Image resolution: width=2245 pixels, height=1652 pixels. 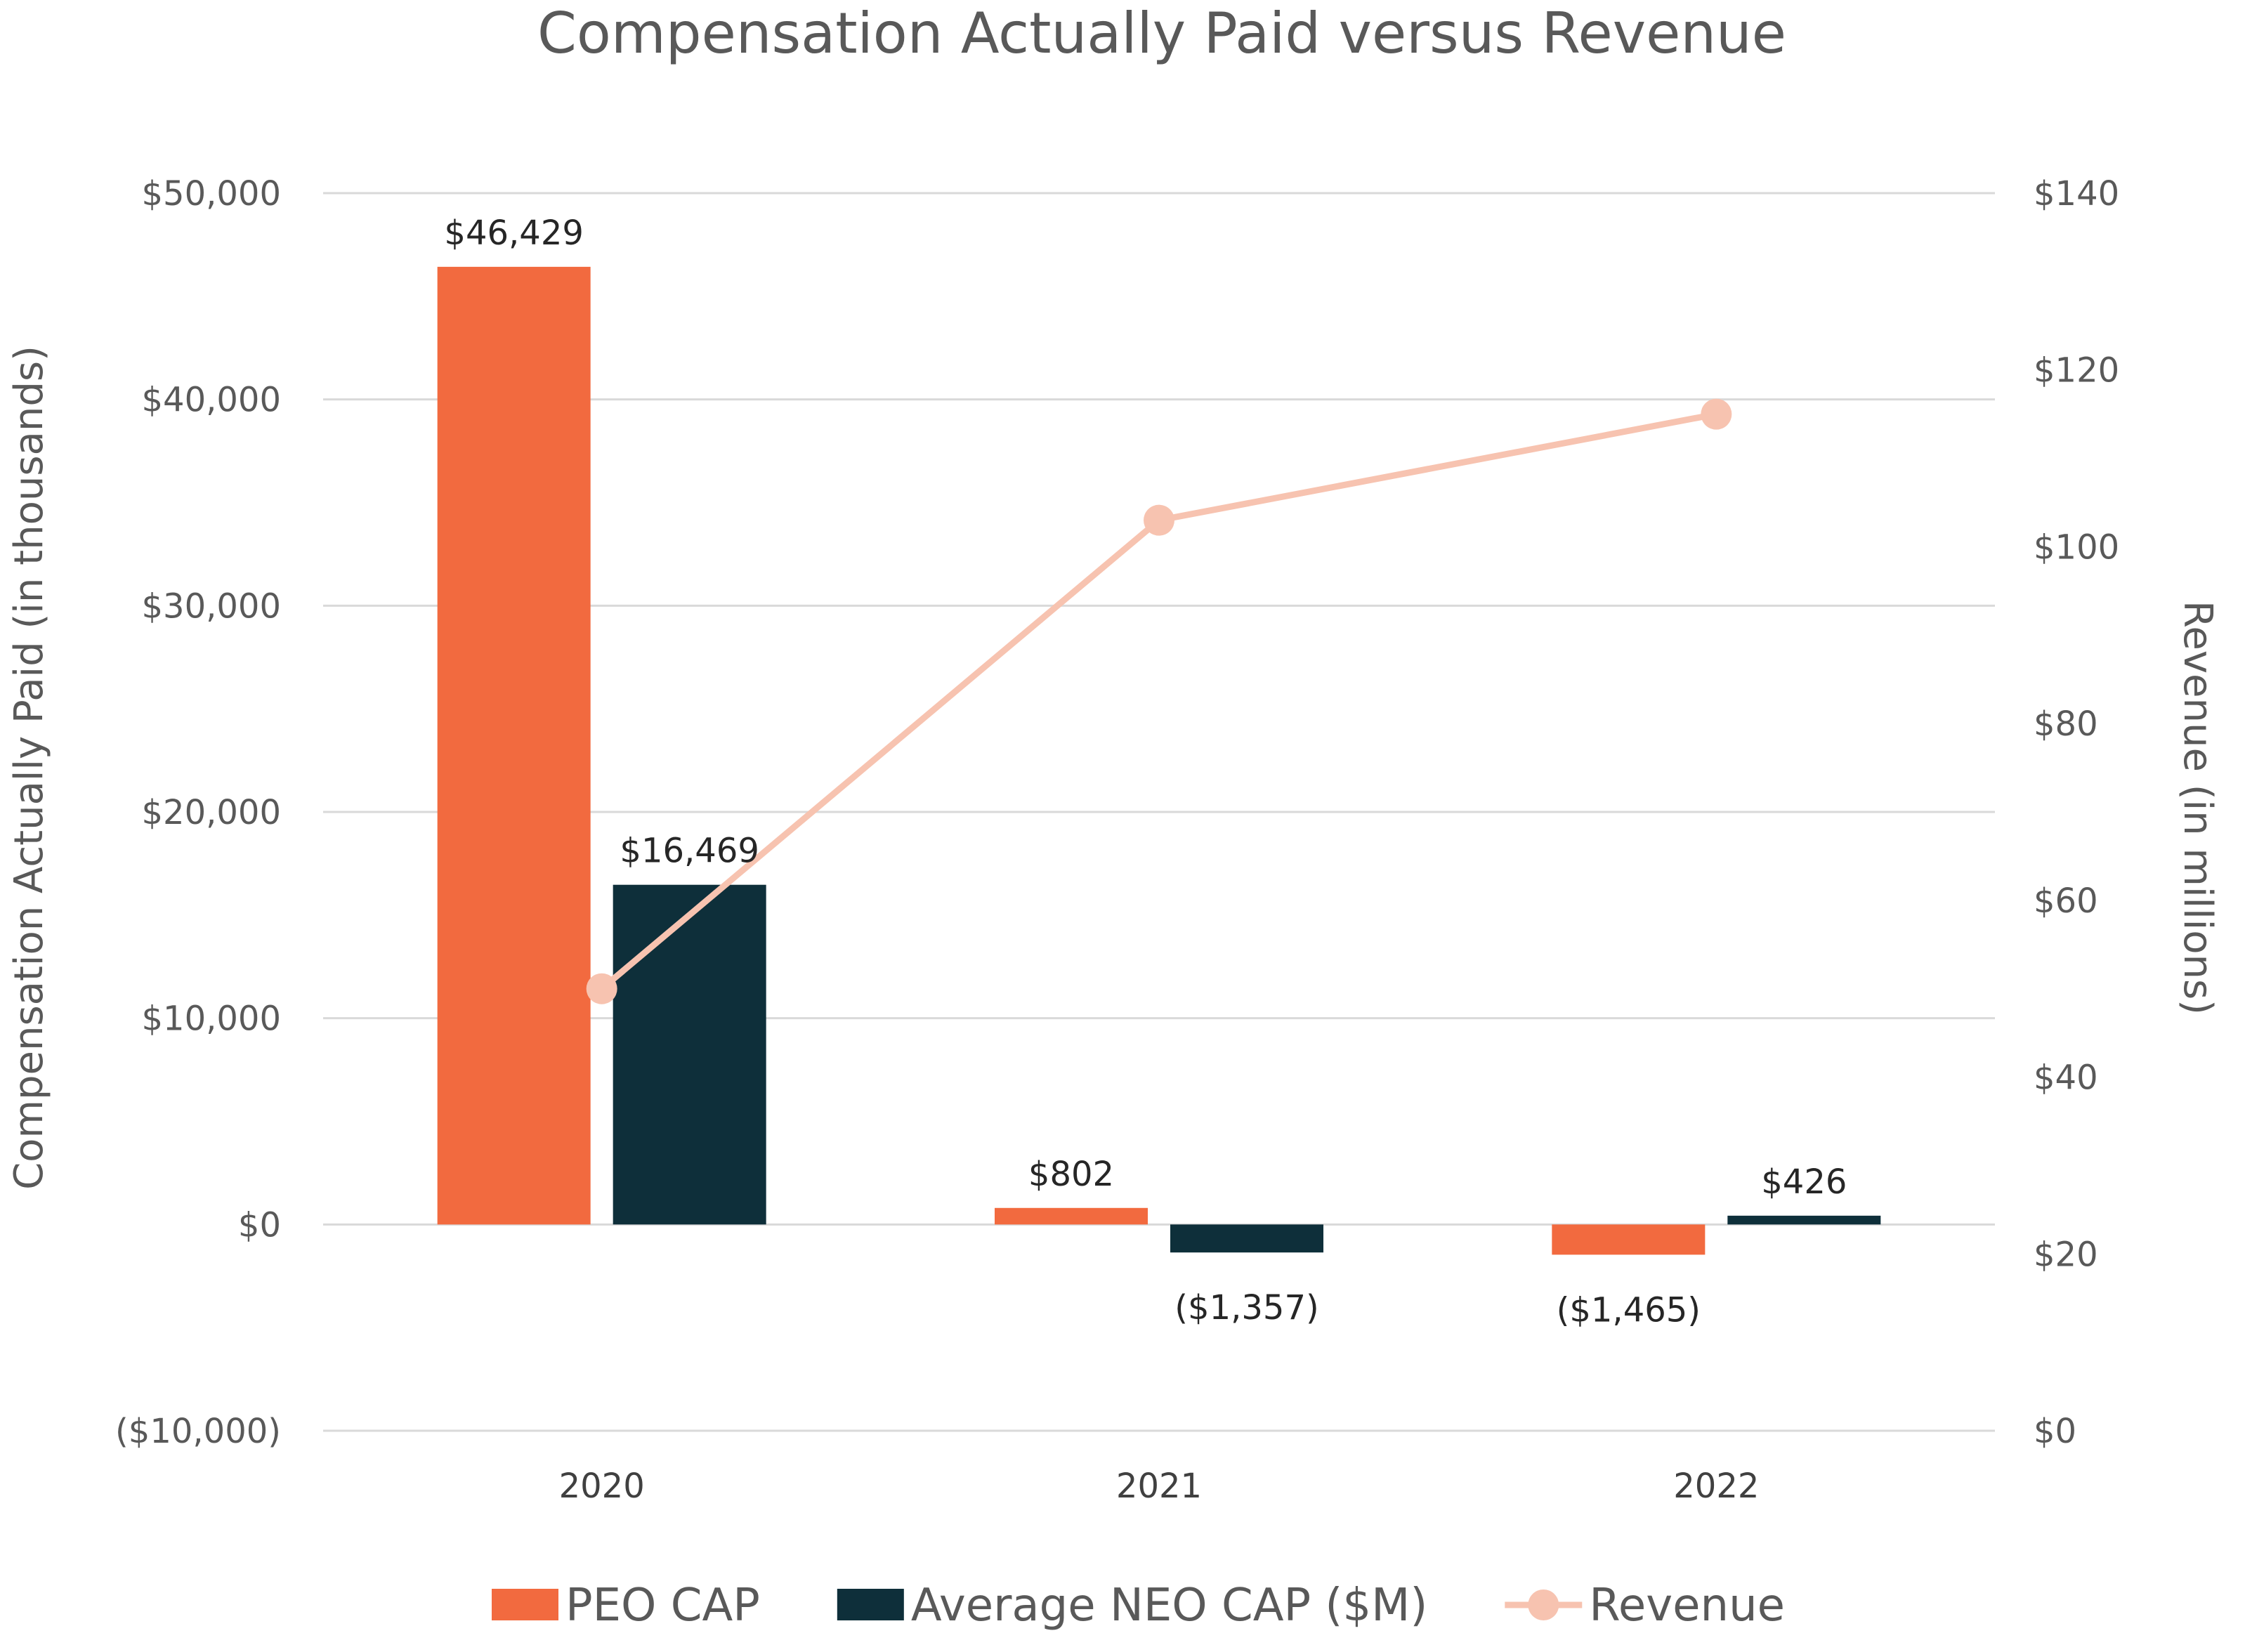 I want to click on revenue-point-2021, so click(x=1159, y=520).